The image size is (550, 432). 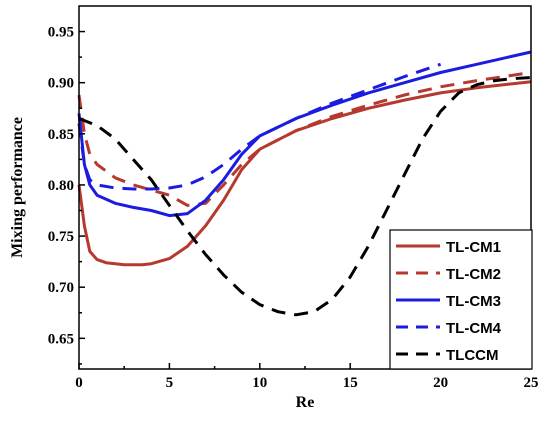 What do you see at coordinates (473, 274) in the screenshot?
I see `legend-label: TL-CM2` at bounding box center [473, 274].